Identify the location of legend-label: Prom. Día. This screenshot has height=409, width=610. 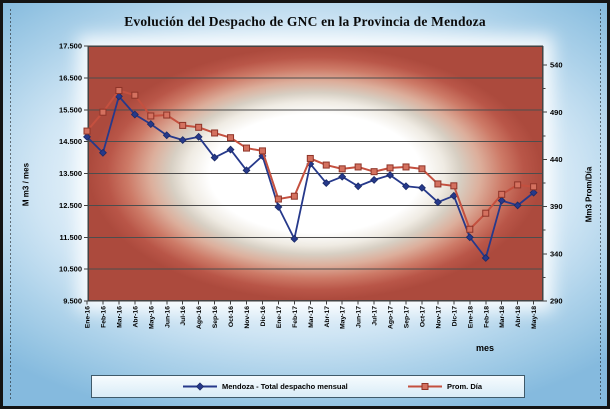
(465, 386).